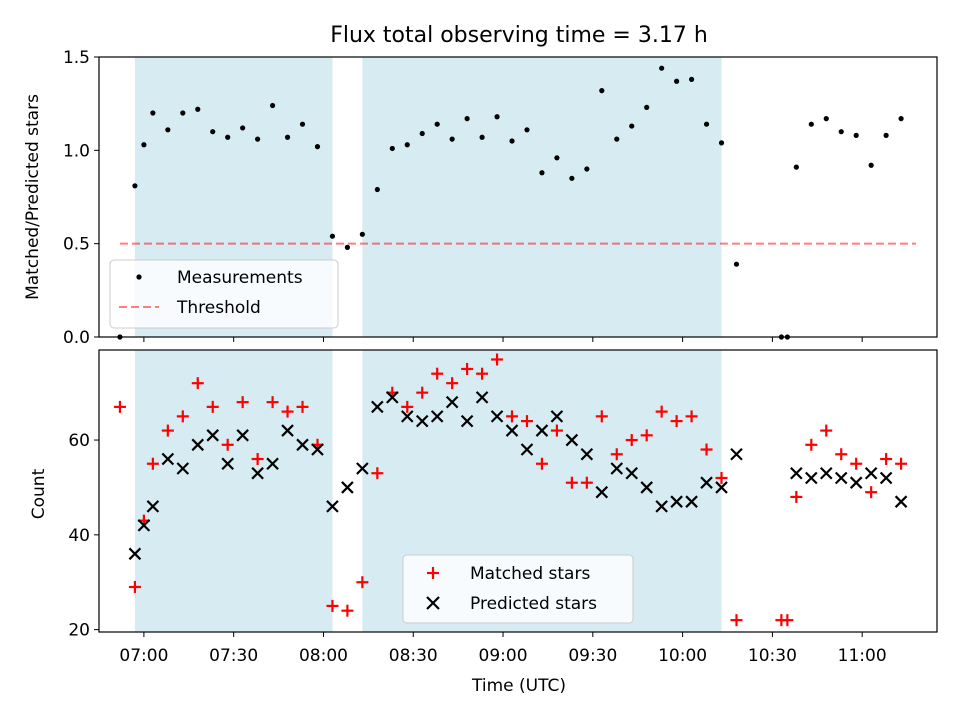 This screenshot has height=720, width=960. What do you see at coordinates (413, 656) in the screenshot?
I see `x-tick-label: 08:30` at bounding box center [413, 656].